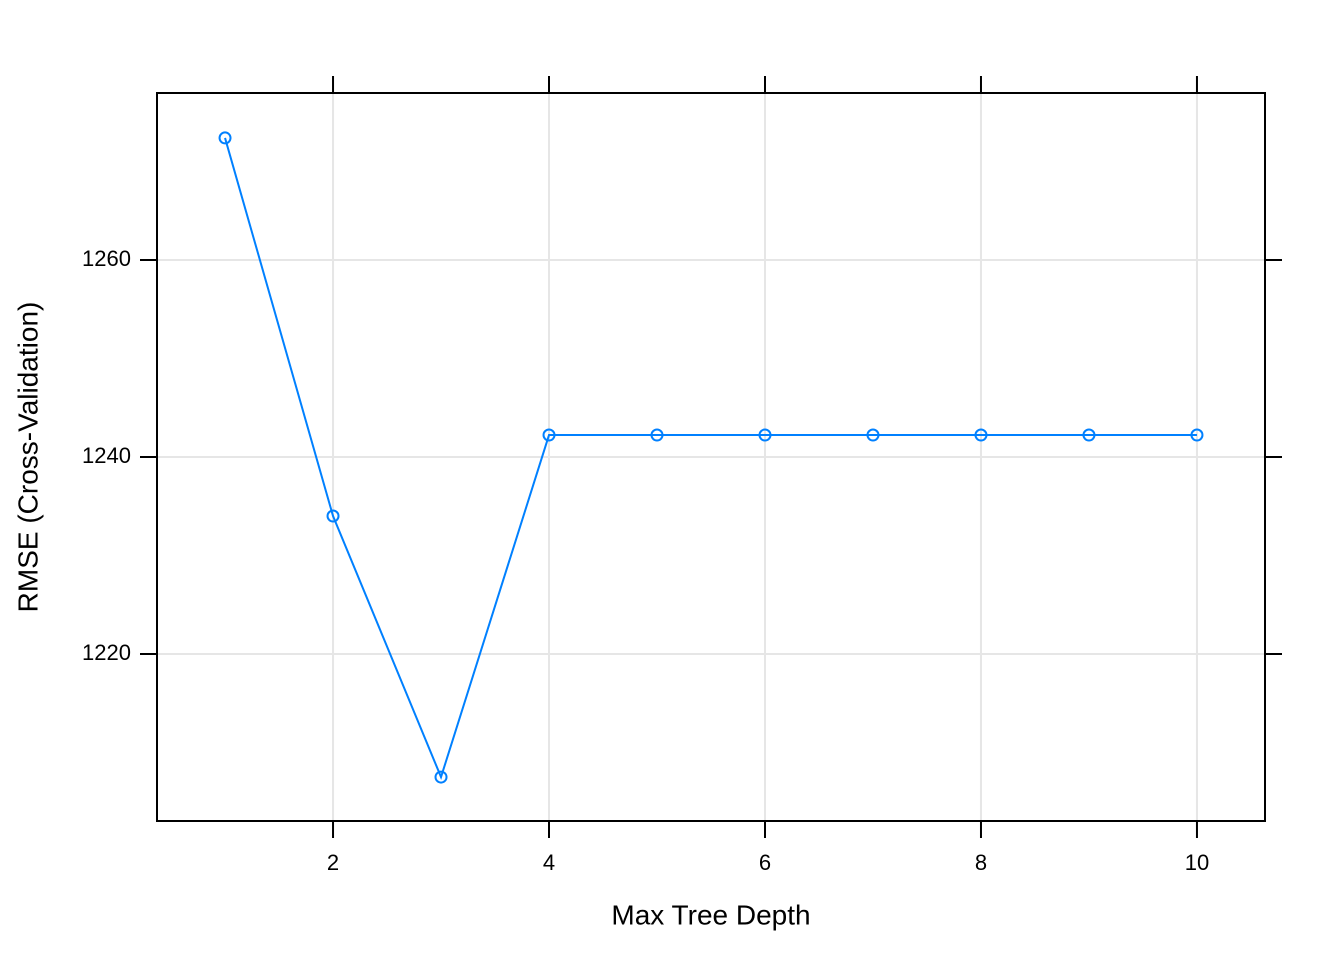 The width and height of the screenshot is (1344, 960). Describe the element at coordinates (106, 455) in the screenshot. I see `y-tick-label: 1240` at that location.